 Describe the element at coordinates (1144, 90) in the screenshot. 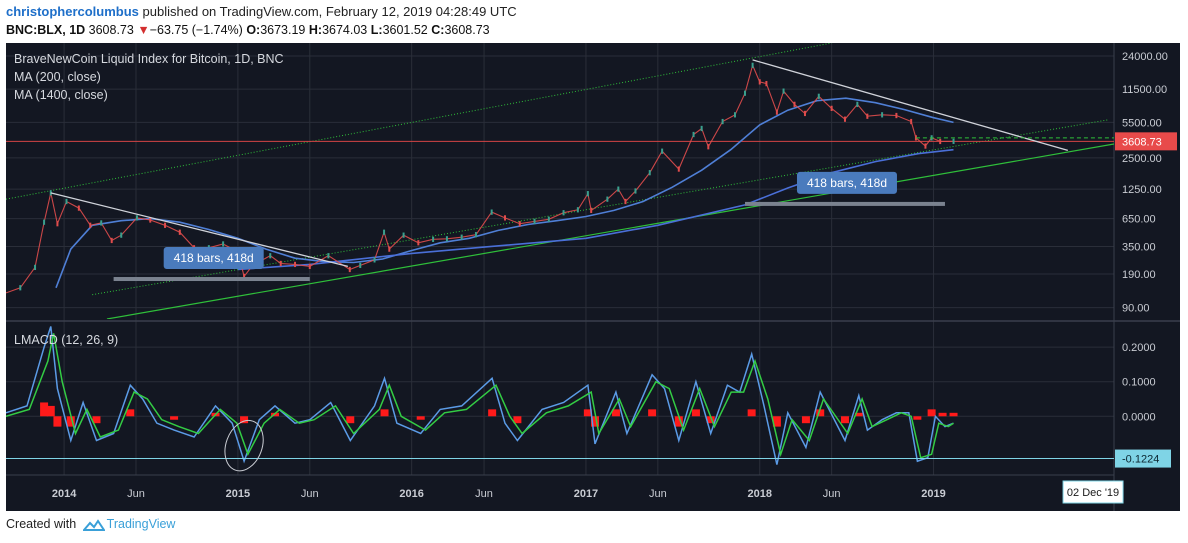

I see `price-tick-label: 11500.00` at that location.